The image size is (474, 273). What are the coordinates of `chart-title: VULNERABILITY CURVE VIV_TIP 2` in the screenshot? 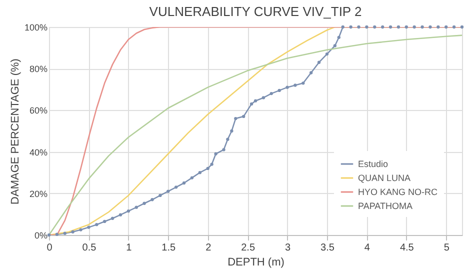 It's located at (255, 11).